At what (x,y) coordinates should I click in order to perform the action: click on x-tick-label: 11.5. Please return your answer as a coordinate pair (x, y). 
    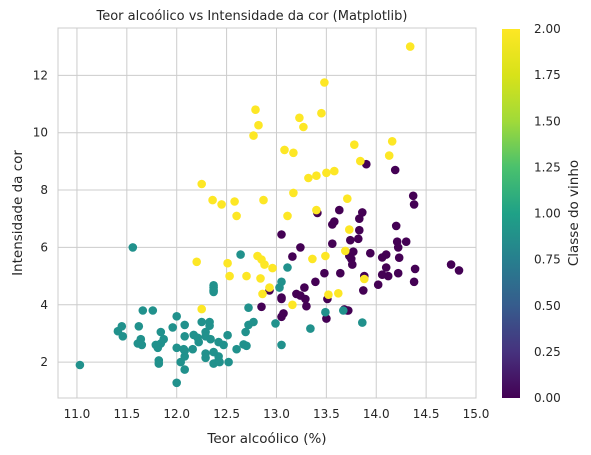
    Looking at the image, I should click on (126, 414).